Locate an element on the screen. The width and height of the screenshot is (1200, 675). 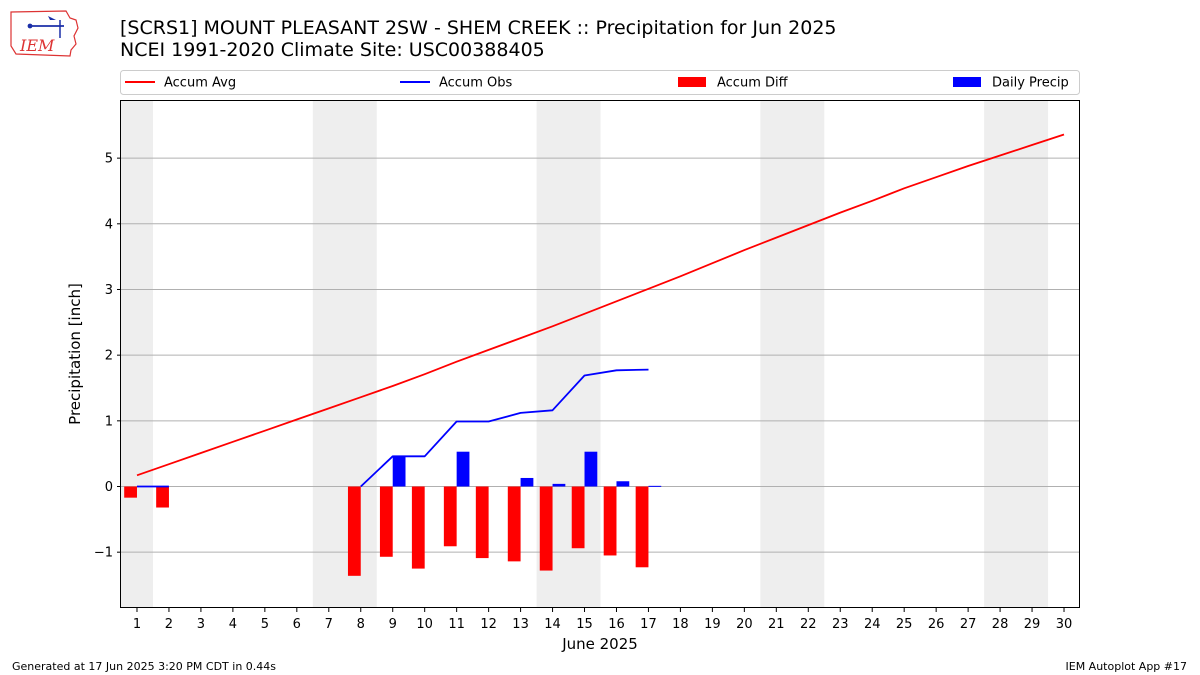
x-tick-label: 26 is located at coordinates (936, 624).